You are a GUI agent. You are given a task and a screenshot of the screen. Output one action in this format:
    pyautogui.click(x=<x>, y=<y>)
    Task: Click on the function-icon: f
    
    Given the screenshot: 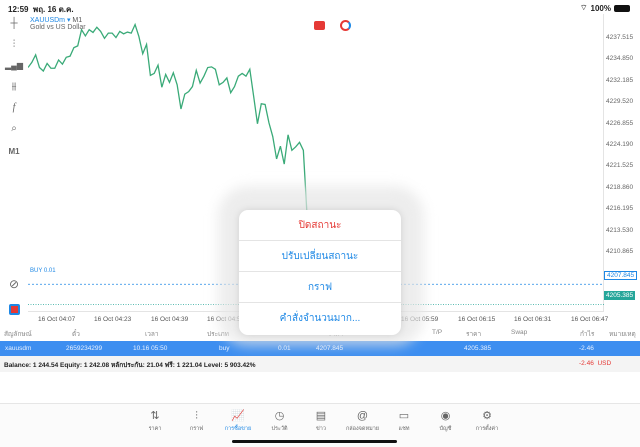 What is the action you would take?
    pyautogui.click(x=14, y=107)
    